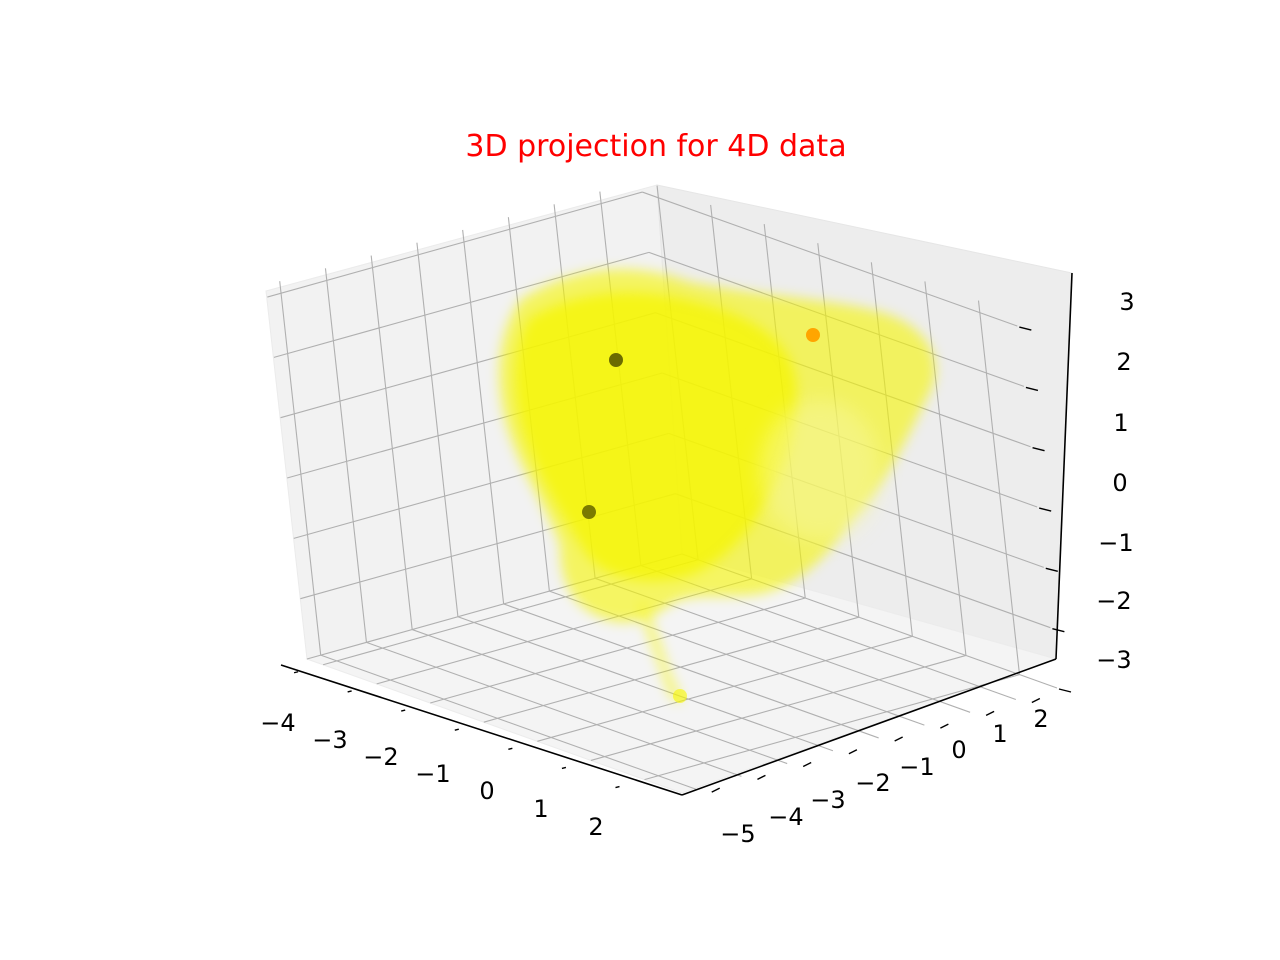  I want to click on z-tick-label: −3, so click(1113, 660).